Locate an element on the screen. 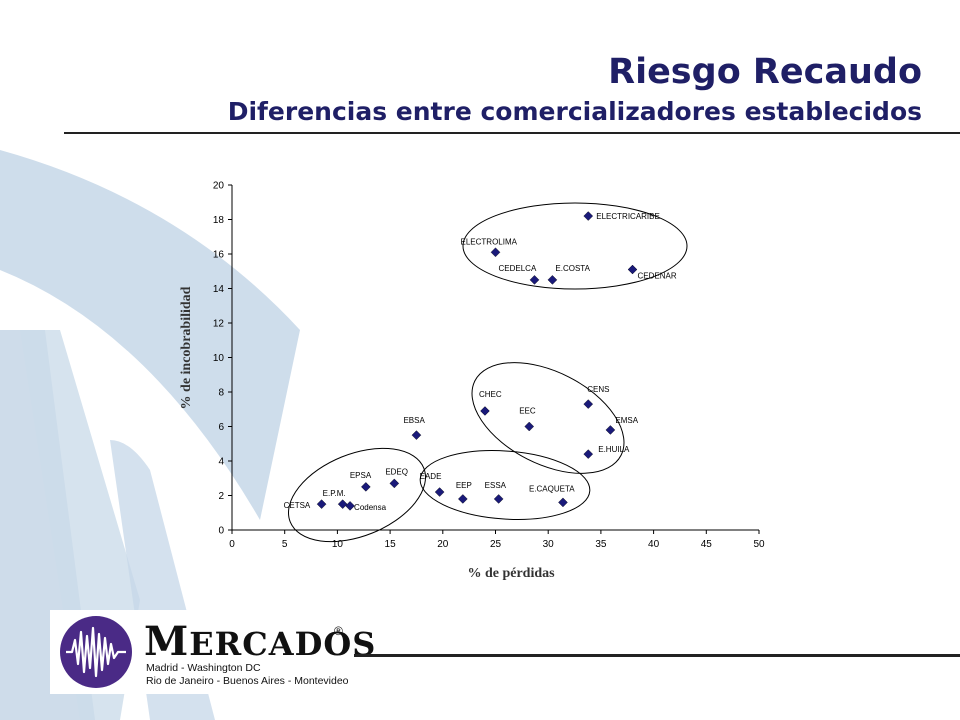 This screenshot has width=960, height=720. x-tick-label: 25 is located at coordinates (496, 544).